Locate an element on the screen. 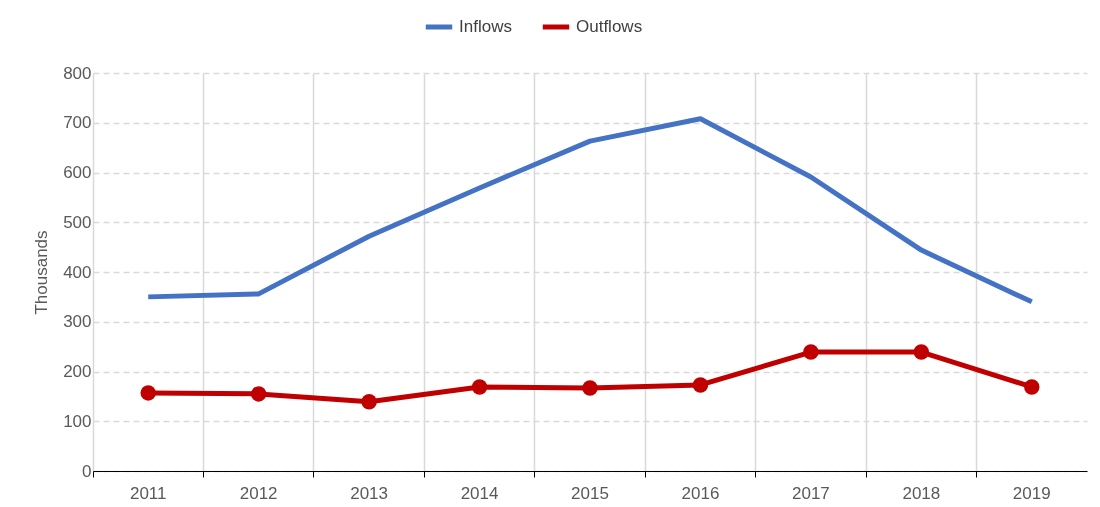 The image size is (1100, 507). x-tick-label: 2013 is located at coordinates (369, 493).